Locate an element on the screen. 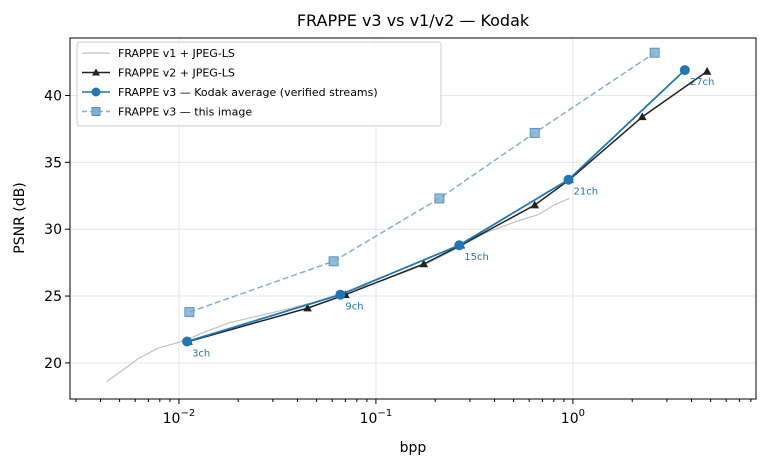 The image size is (767, 473). y-tick-label: 25 is located at coordinates (53, 297).